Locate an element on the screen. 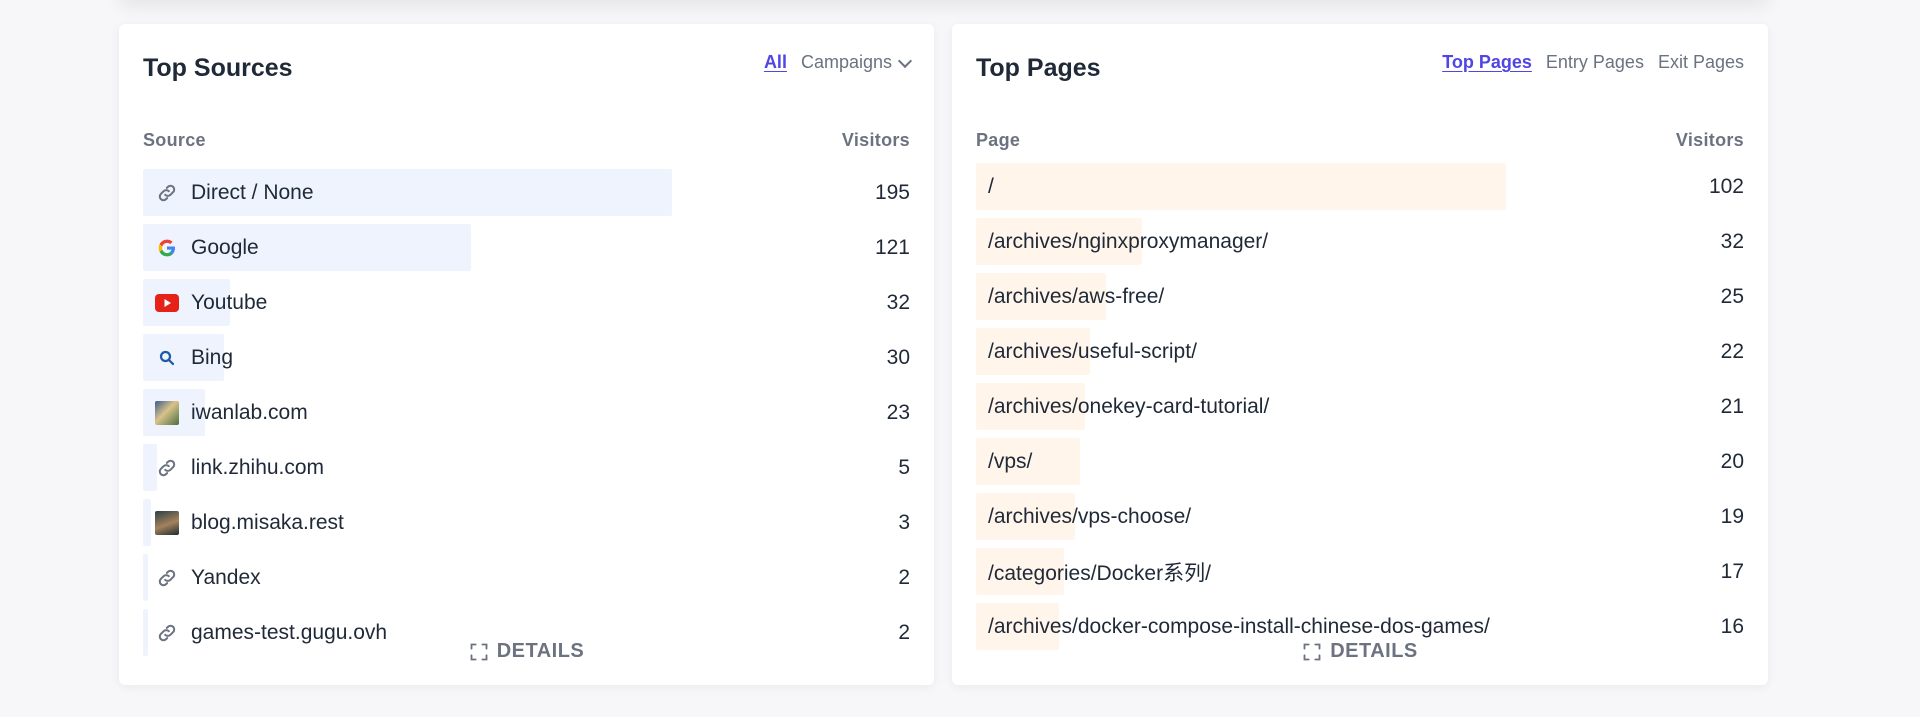 Image resolution: width=1920 pixels, height=717 pixels. source-label: link.zhihu.com is located at coordinates (258, 467).